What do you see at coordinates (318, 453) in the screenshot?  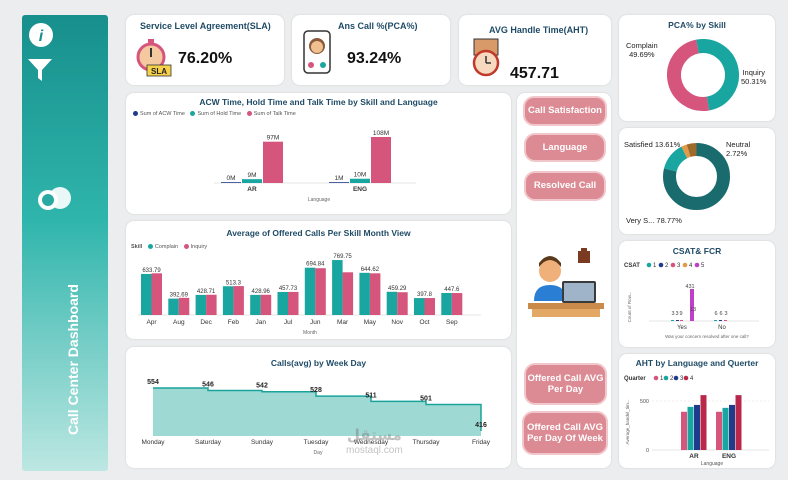 I see `weekday-xlabel: Day` at bounding box center [318, 453].